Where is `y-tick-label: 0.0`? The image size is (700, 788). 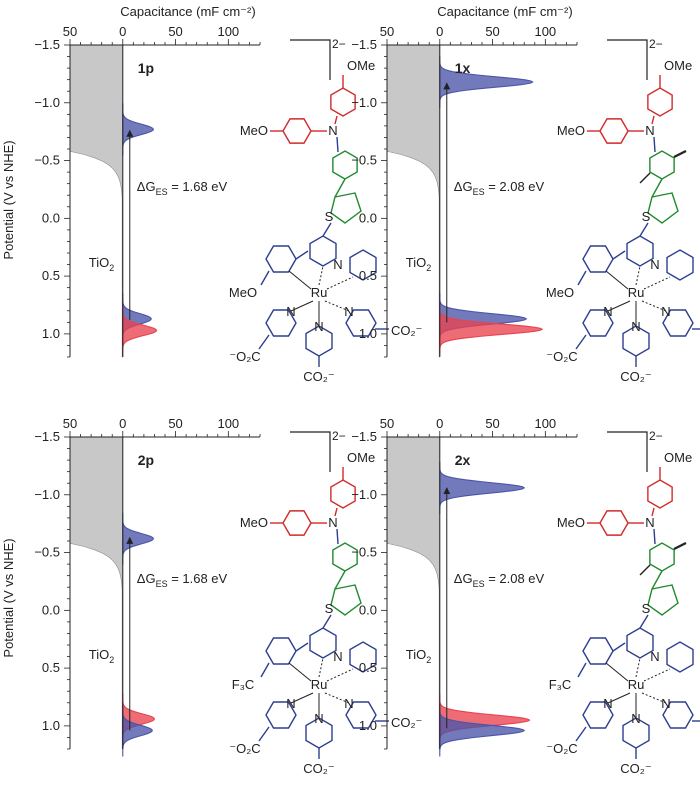
y-tick-label: 0.0 is located at coordinates (368, 217).